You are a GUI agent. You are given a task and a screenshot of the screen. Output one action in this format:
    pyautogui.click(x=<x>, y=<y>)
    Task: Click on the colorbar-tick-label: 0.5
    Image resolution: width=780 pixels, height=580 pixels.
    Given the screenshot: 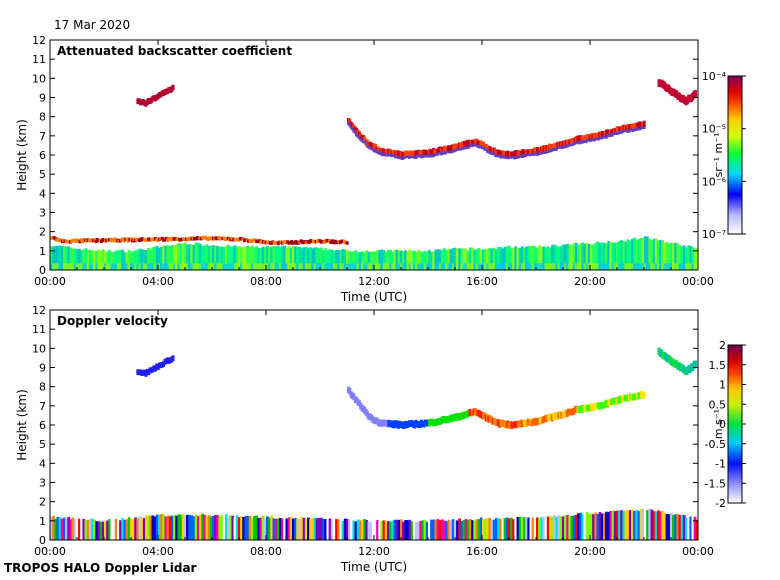 What is the action you would take?
    pyautogui.click(x=718, y=404)
    